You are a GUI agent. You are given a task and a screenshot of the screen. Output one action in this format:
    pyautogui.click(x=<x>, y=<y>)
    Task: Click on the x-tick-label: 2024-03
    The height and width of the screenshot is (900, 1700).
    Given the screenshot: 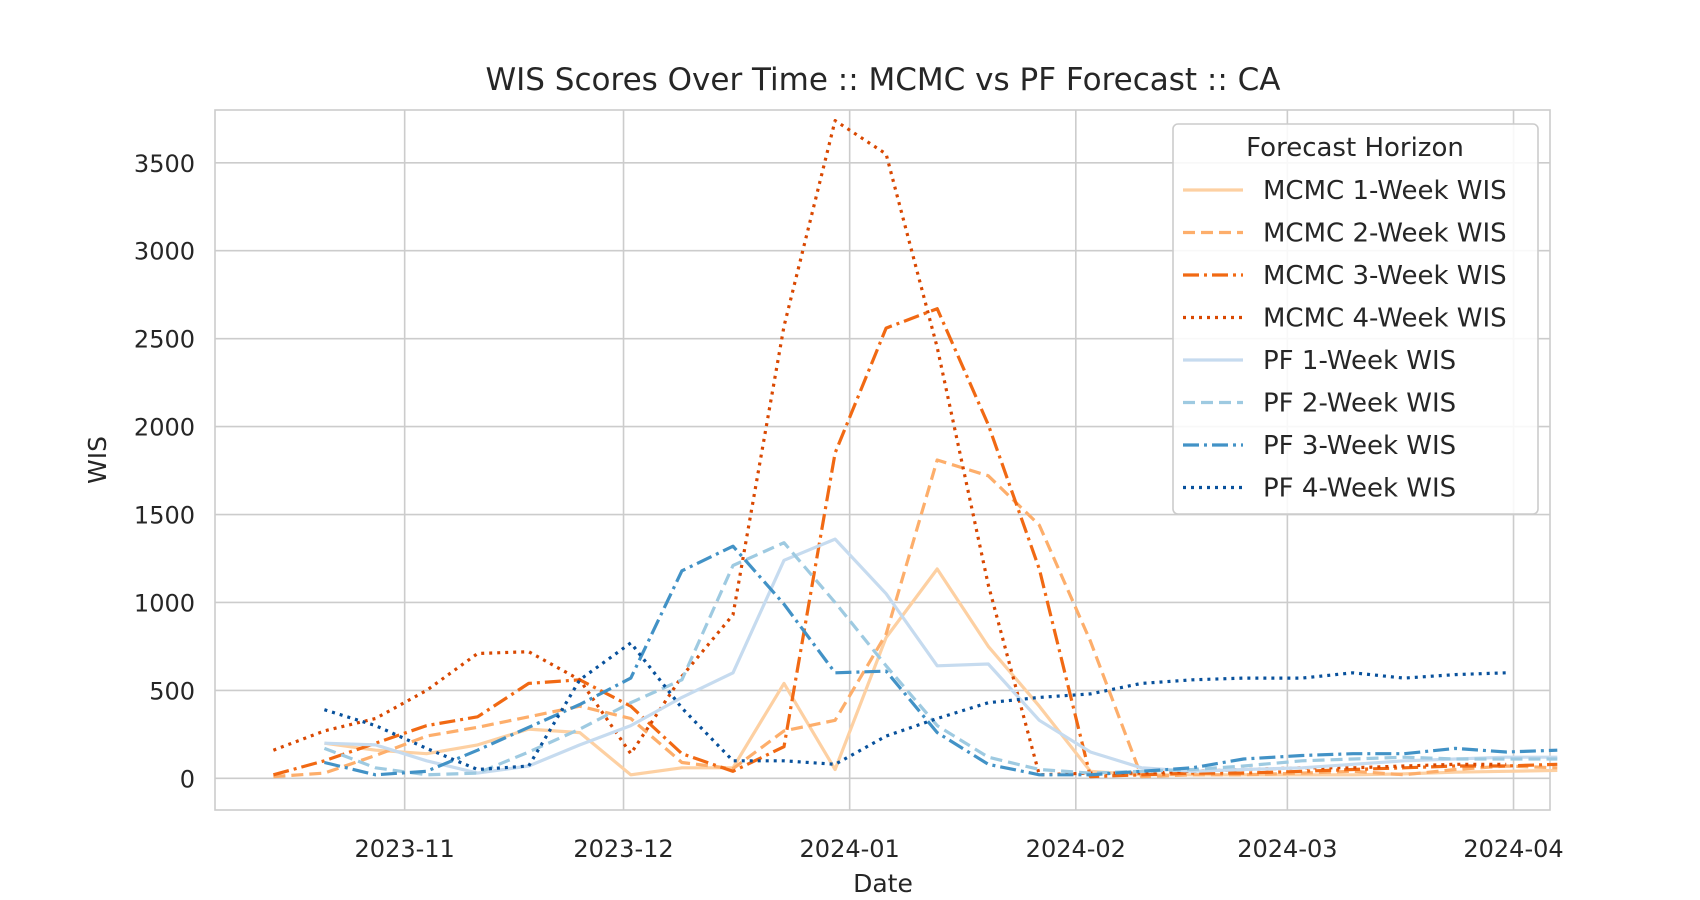 What is the action you would take?
    pyautogui.click(x=1287, y=849)
    